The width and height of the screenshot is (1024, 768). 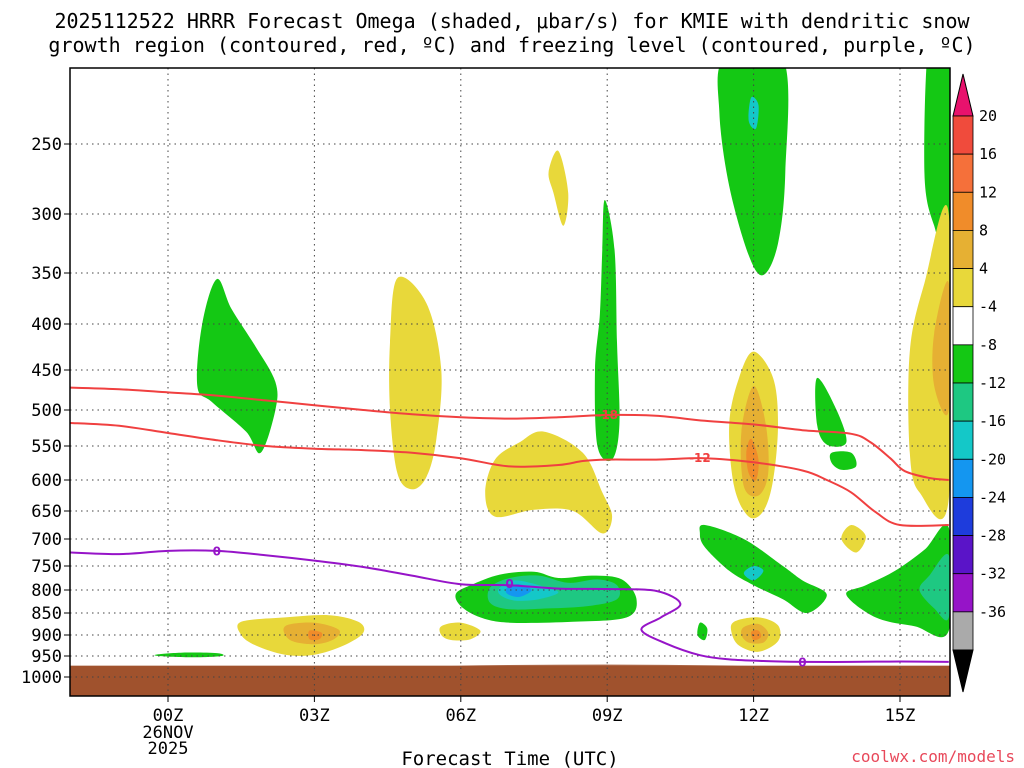 I want to click on colorbar-label-12: -32, so click(x=992, y=574).